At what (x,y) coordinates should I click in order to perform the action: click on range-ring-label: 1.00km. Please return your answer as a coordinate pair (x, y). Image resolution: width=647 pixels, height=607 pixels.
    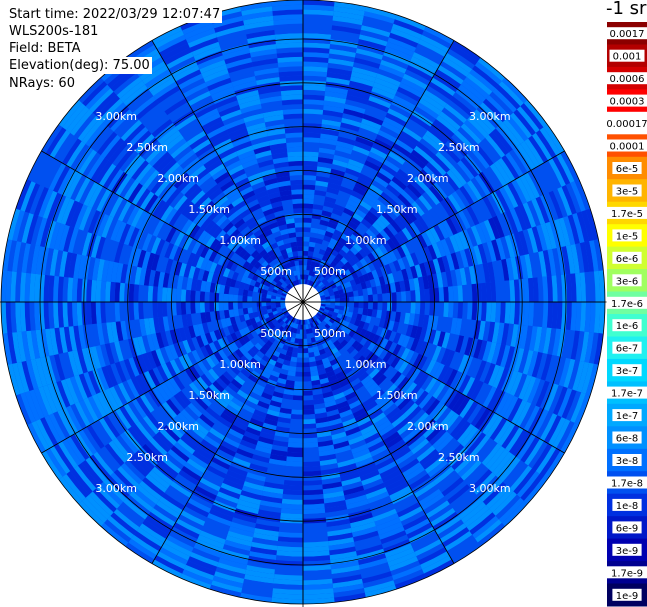
    Looking at the image, I should click on (366, 364).